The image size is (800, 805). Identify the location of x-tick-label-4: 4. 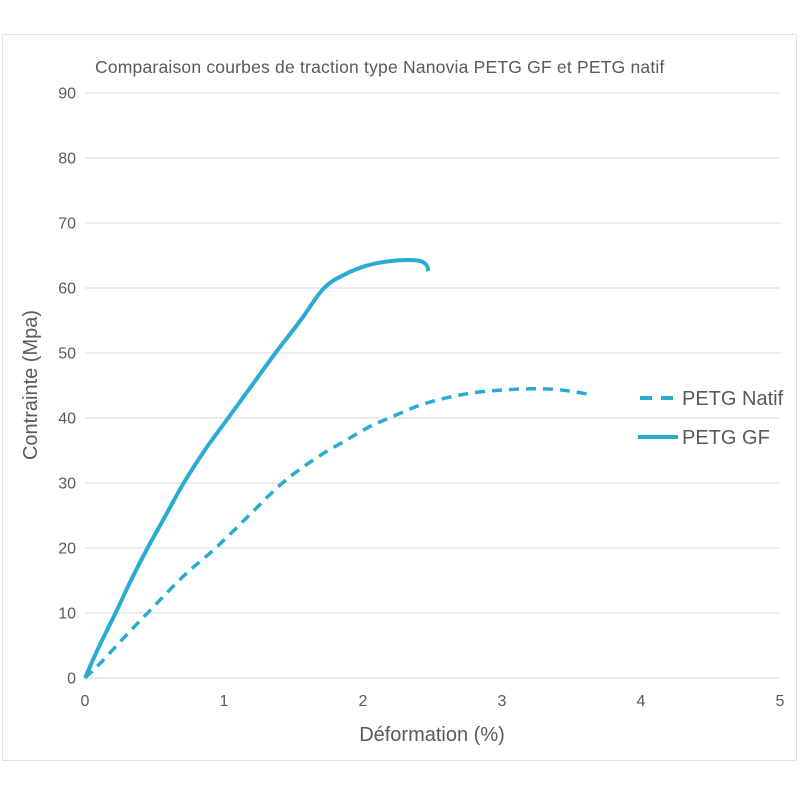
(641, 701).